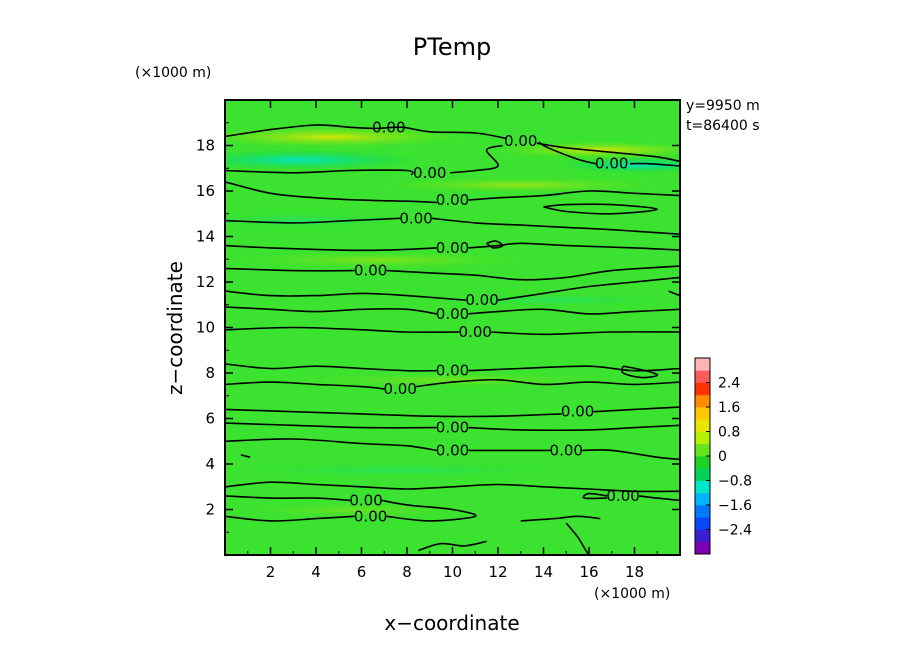 The width and height of the screenshot is (904, 654). Describe the element at coordinates (452, 572) in the screenshot. I see `x-tick-label: 10` at that location.